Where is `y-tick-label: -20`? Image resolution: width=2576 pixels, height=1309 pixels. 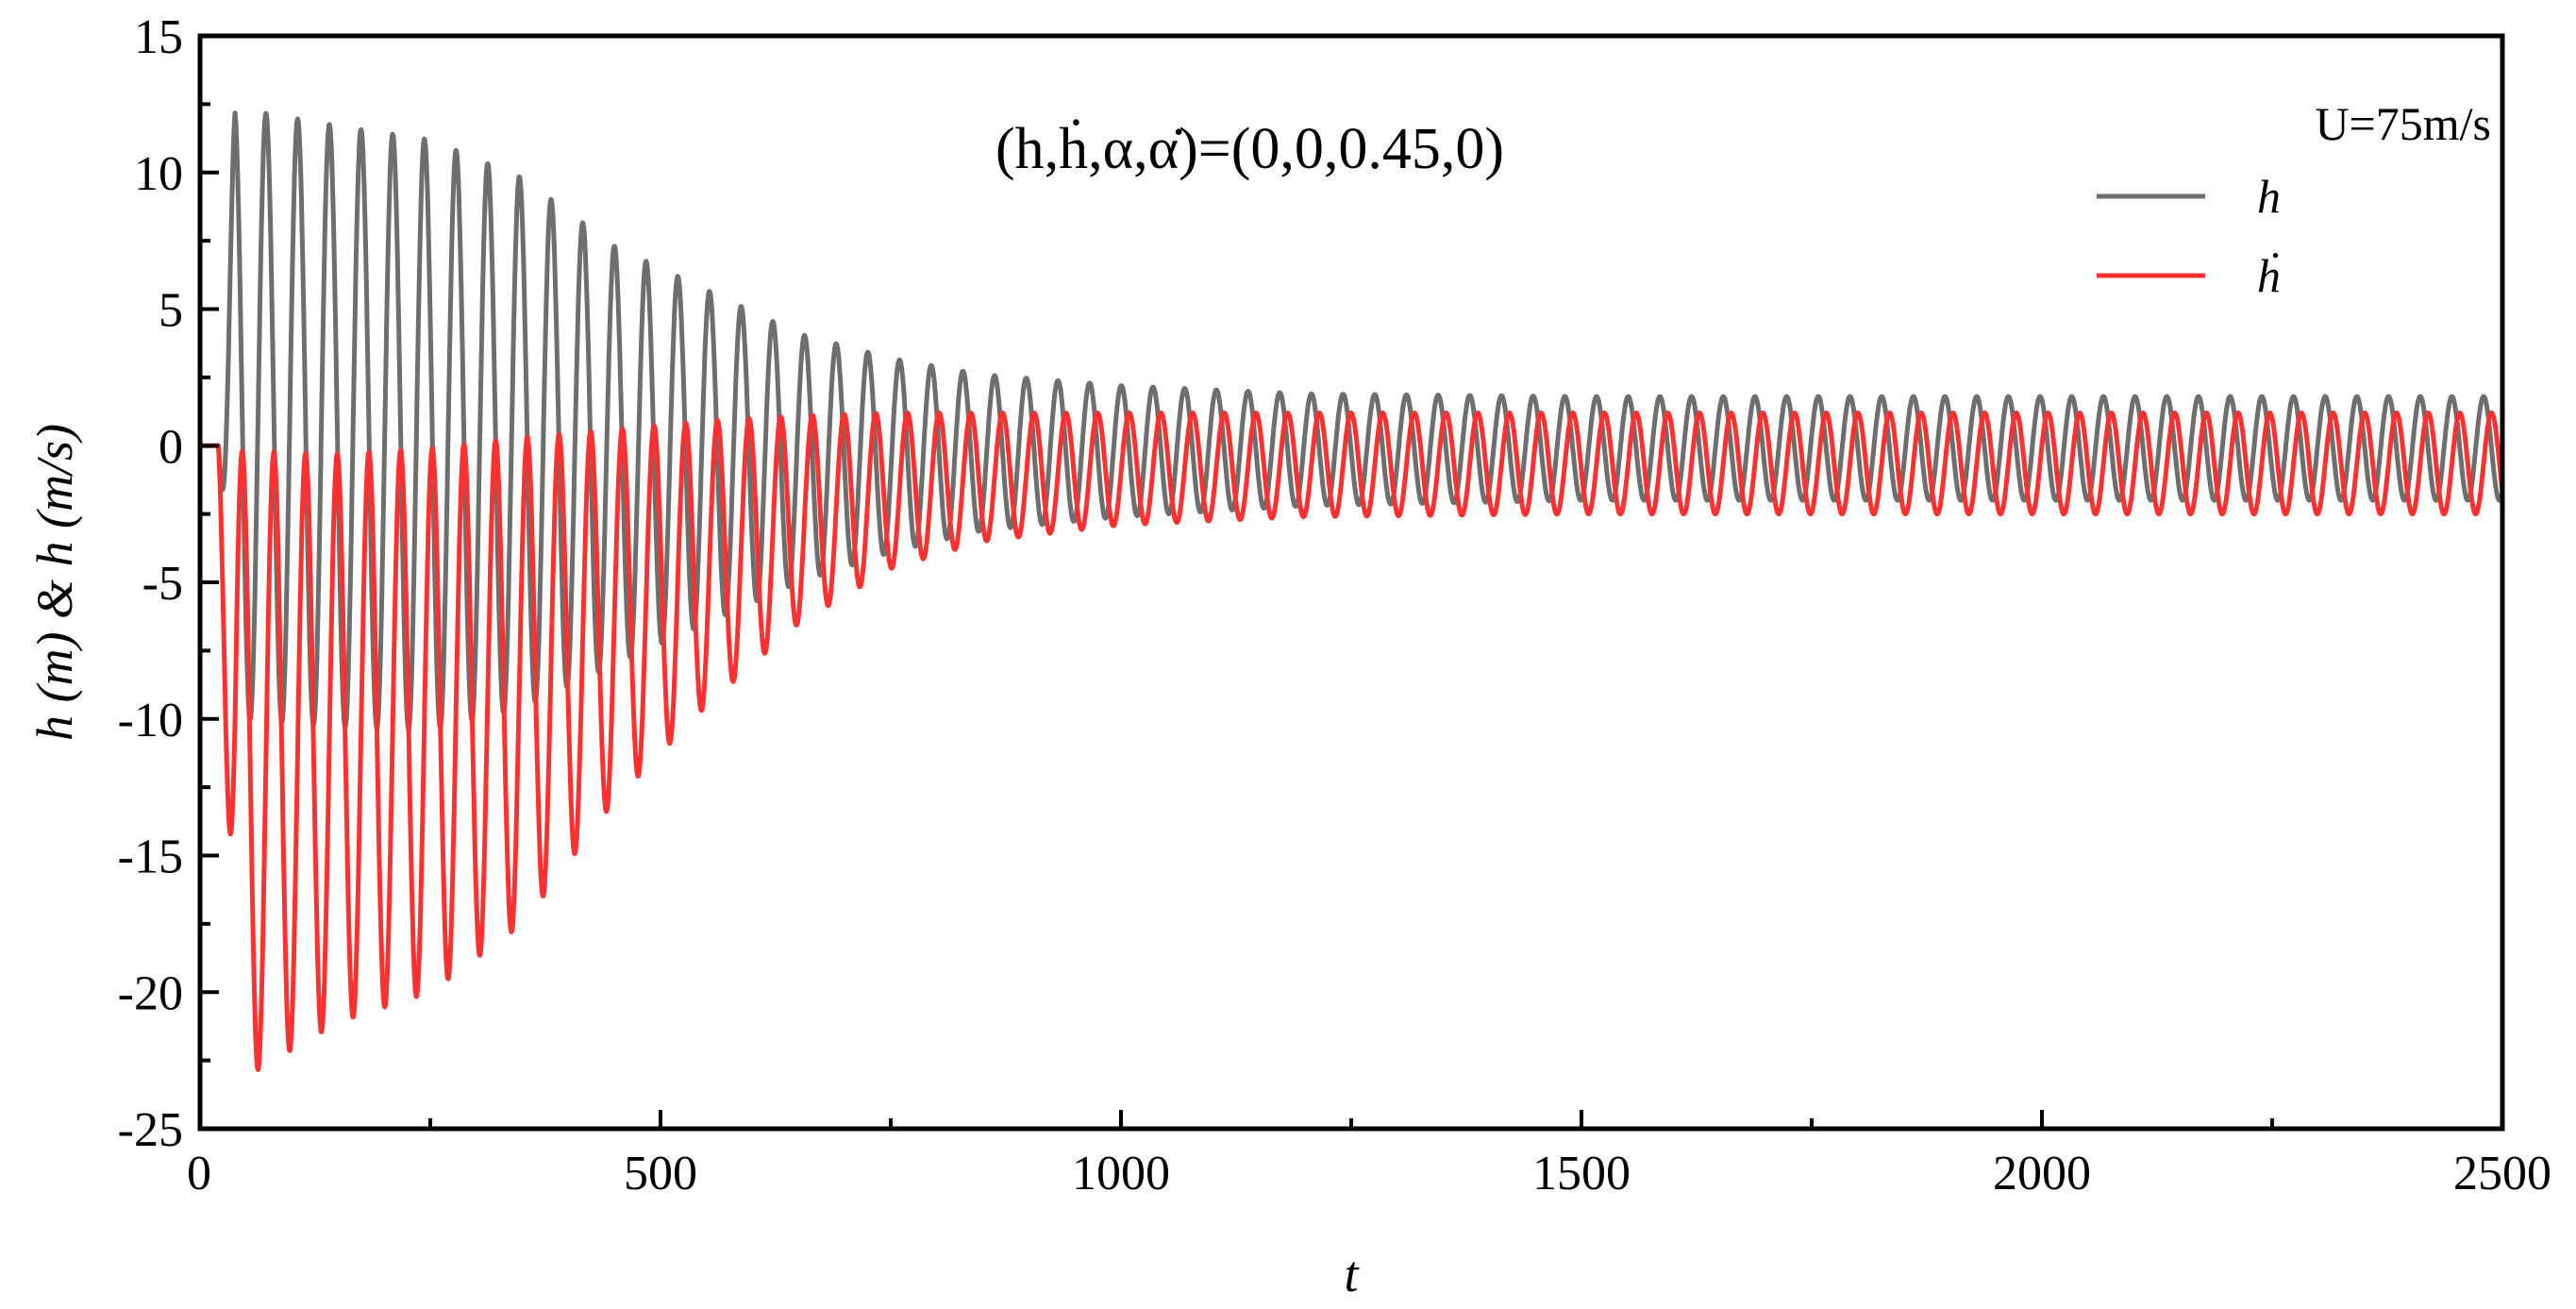 y-tick-label: -20 is located at coordinates (150, 993).